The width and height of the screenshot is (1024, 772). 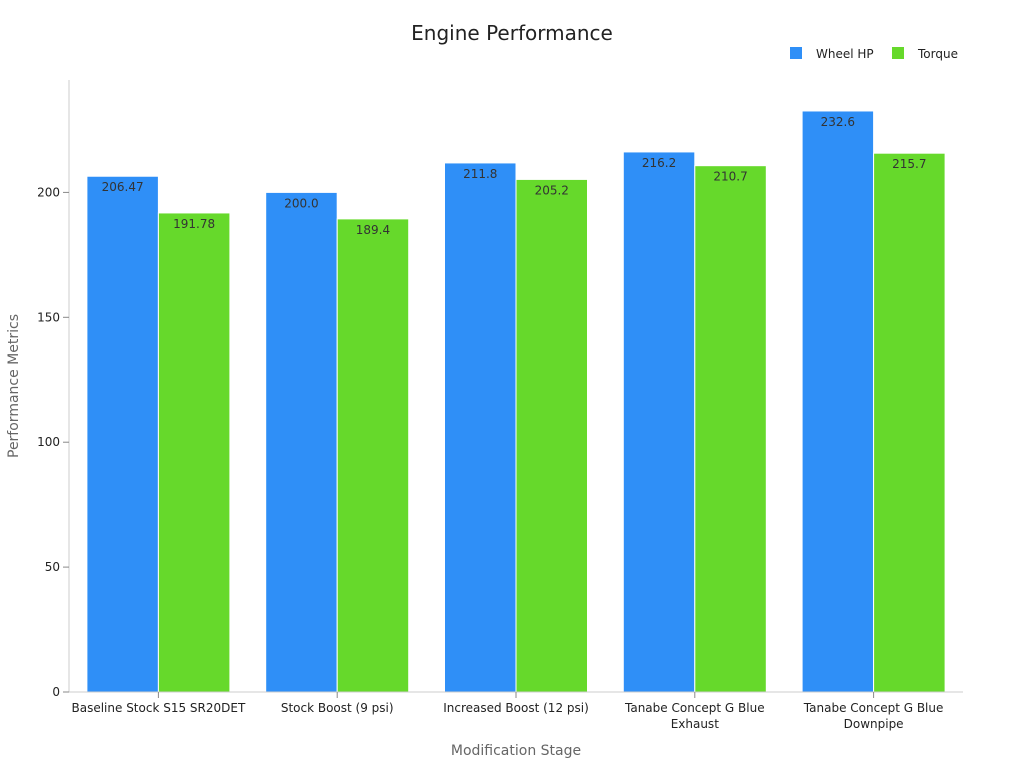 What do you see at coordinates (56, 692) in the screenshot?
I see `y-tick-label: 0` at bounding box center [56, 692].